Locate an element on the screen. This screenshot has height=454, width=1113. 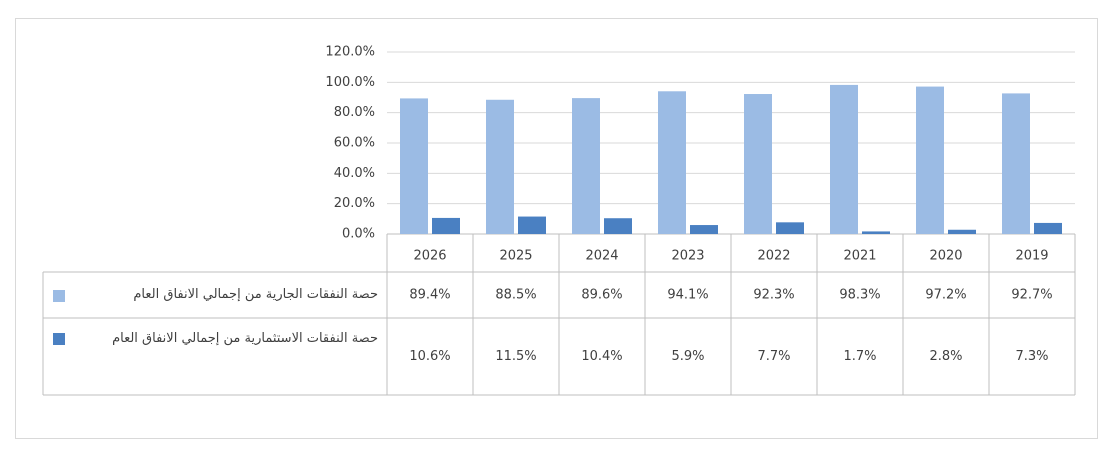
y-tick-label: 100.0% is located at coordinates (350, 82).